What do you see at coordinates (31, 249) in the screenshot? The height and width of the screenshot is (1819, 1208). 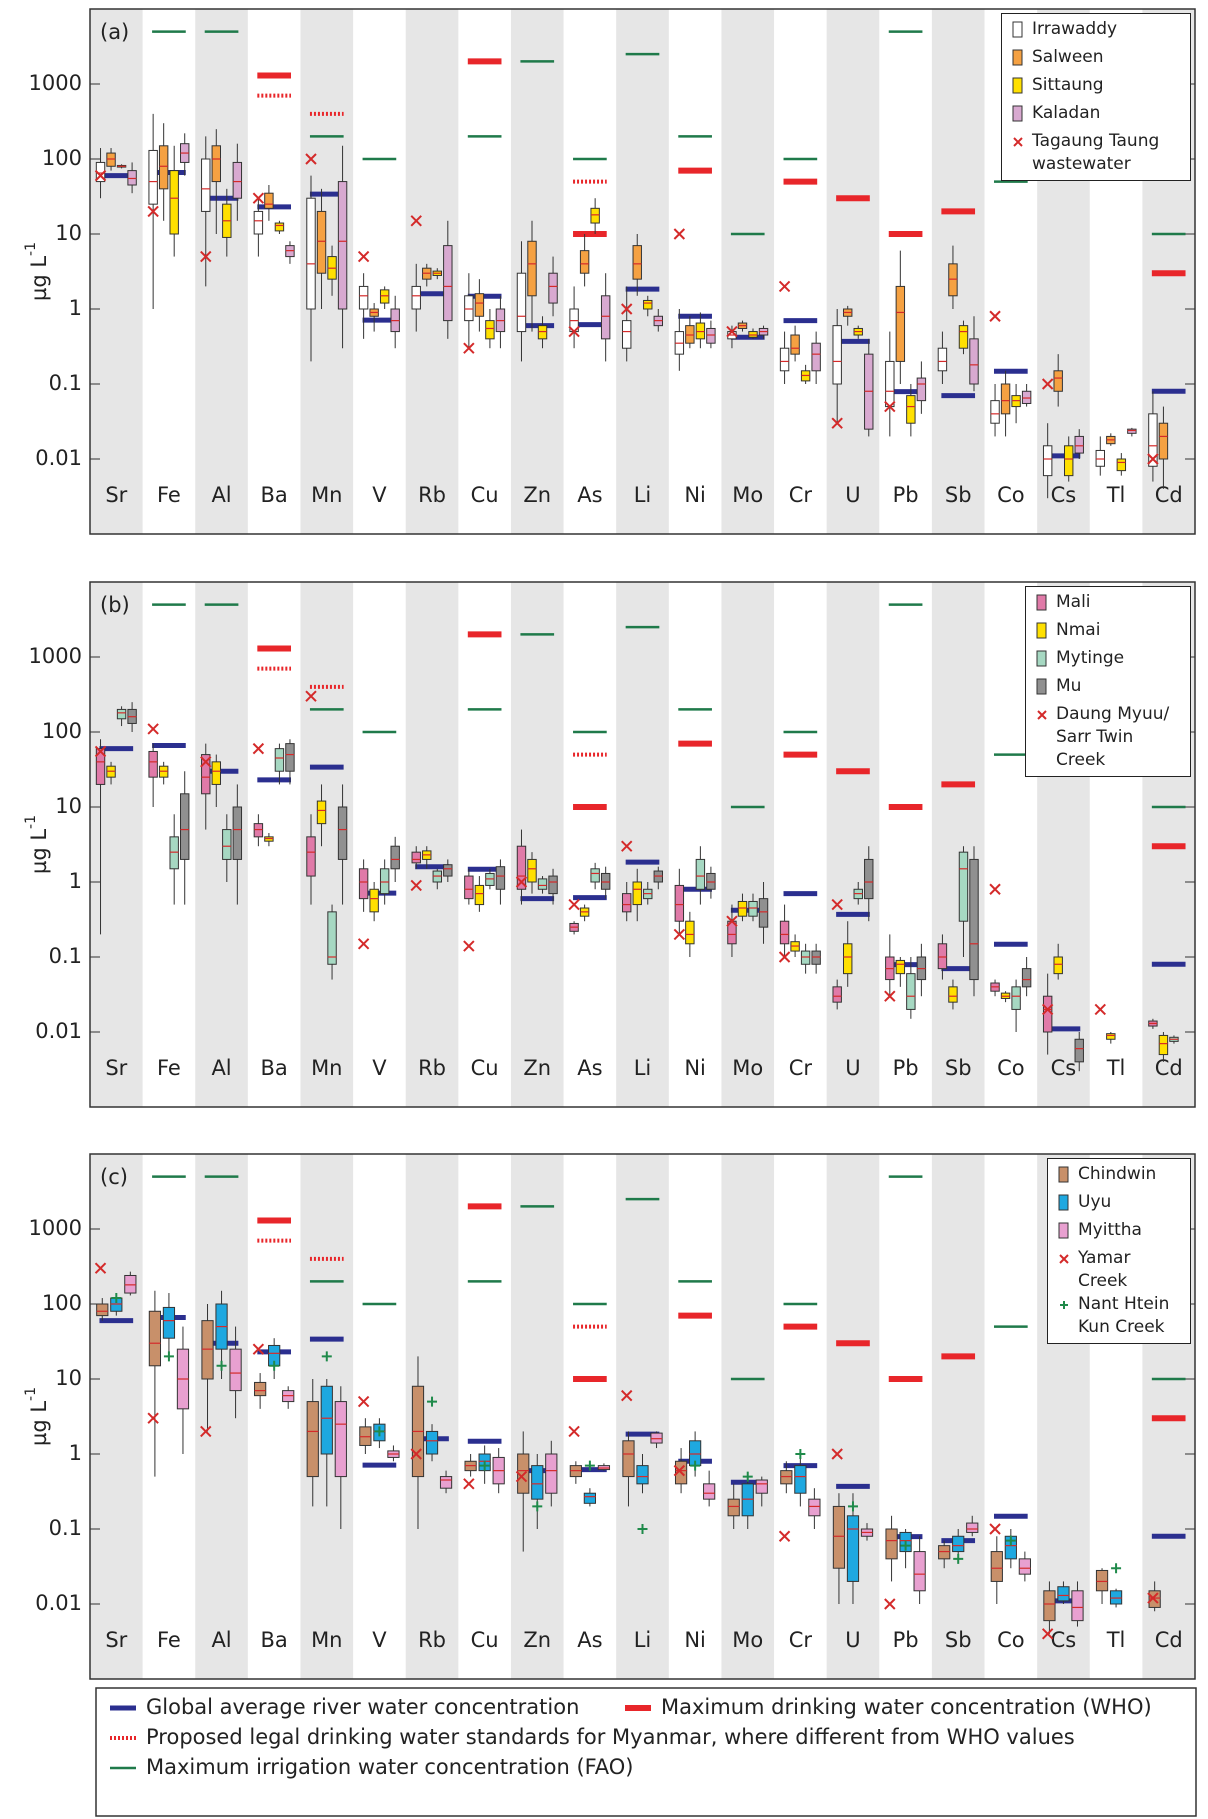 I see `y-label-sup: -1` at bounding box center [31, 249].